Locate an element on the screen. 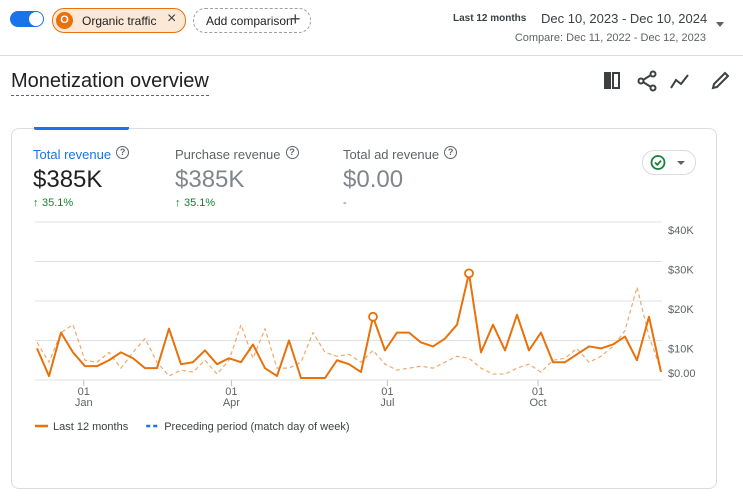  metric-change: - is located at coordinates (345, 203).